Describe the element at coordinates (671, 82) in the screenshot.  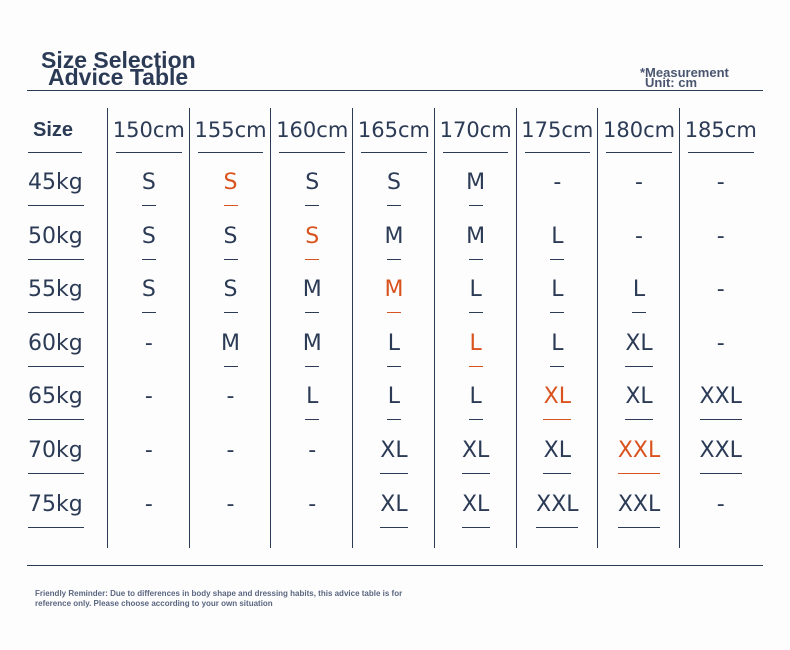
I see `unit-note: Unit: cm` at that location.